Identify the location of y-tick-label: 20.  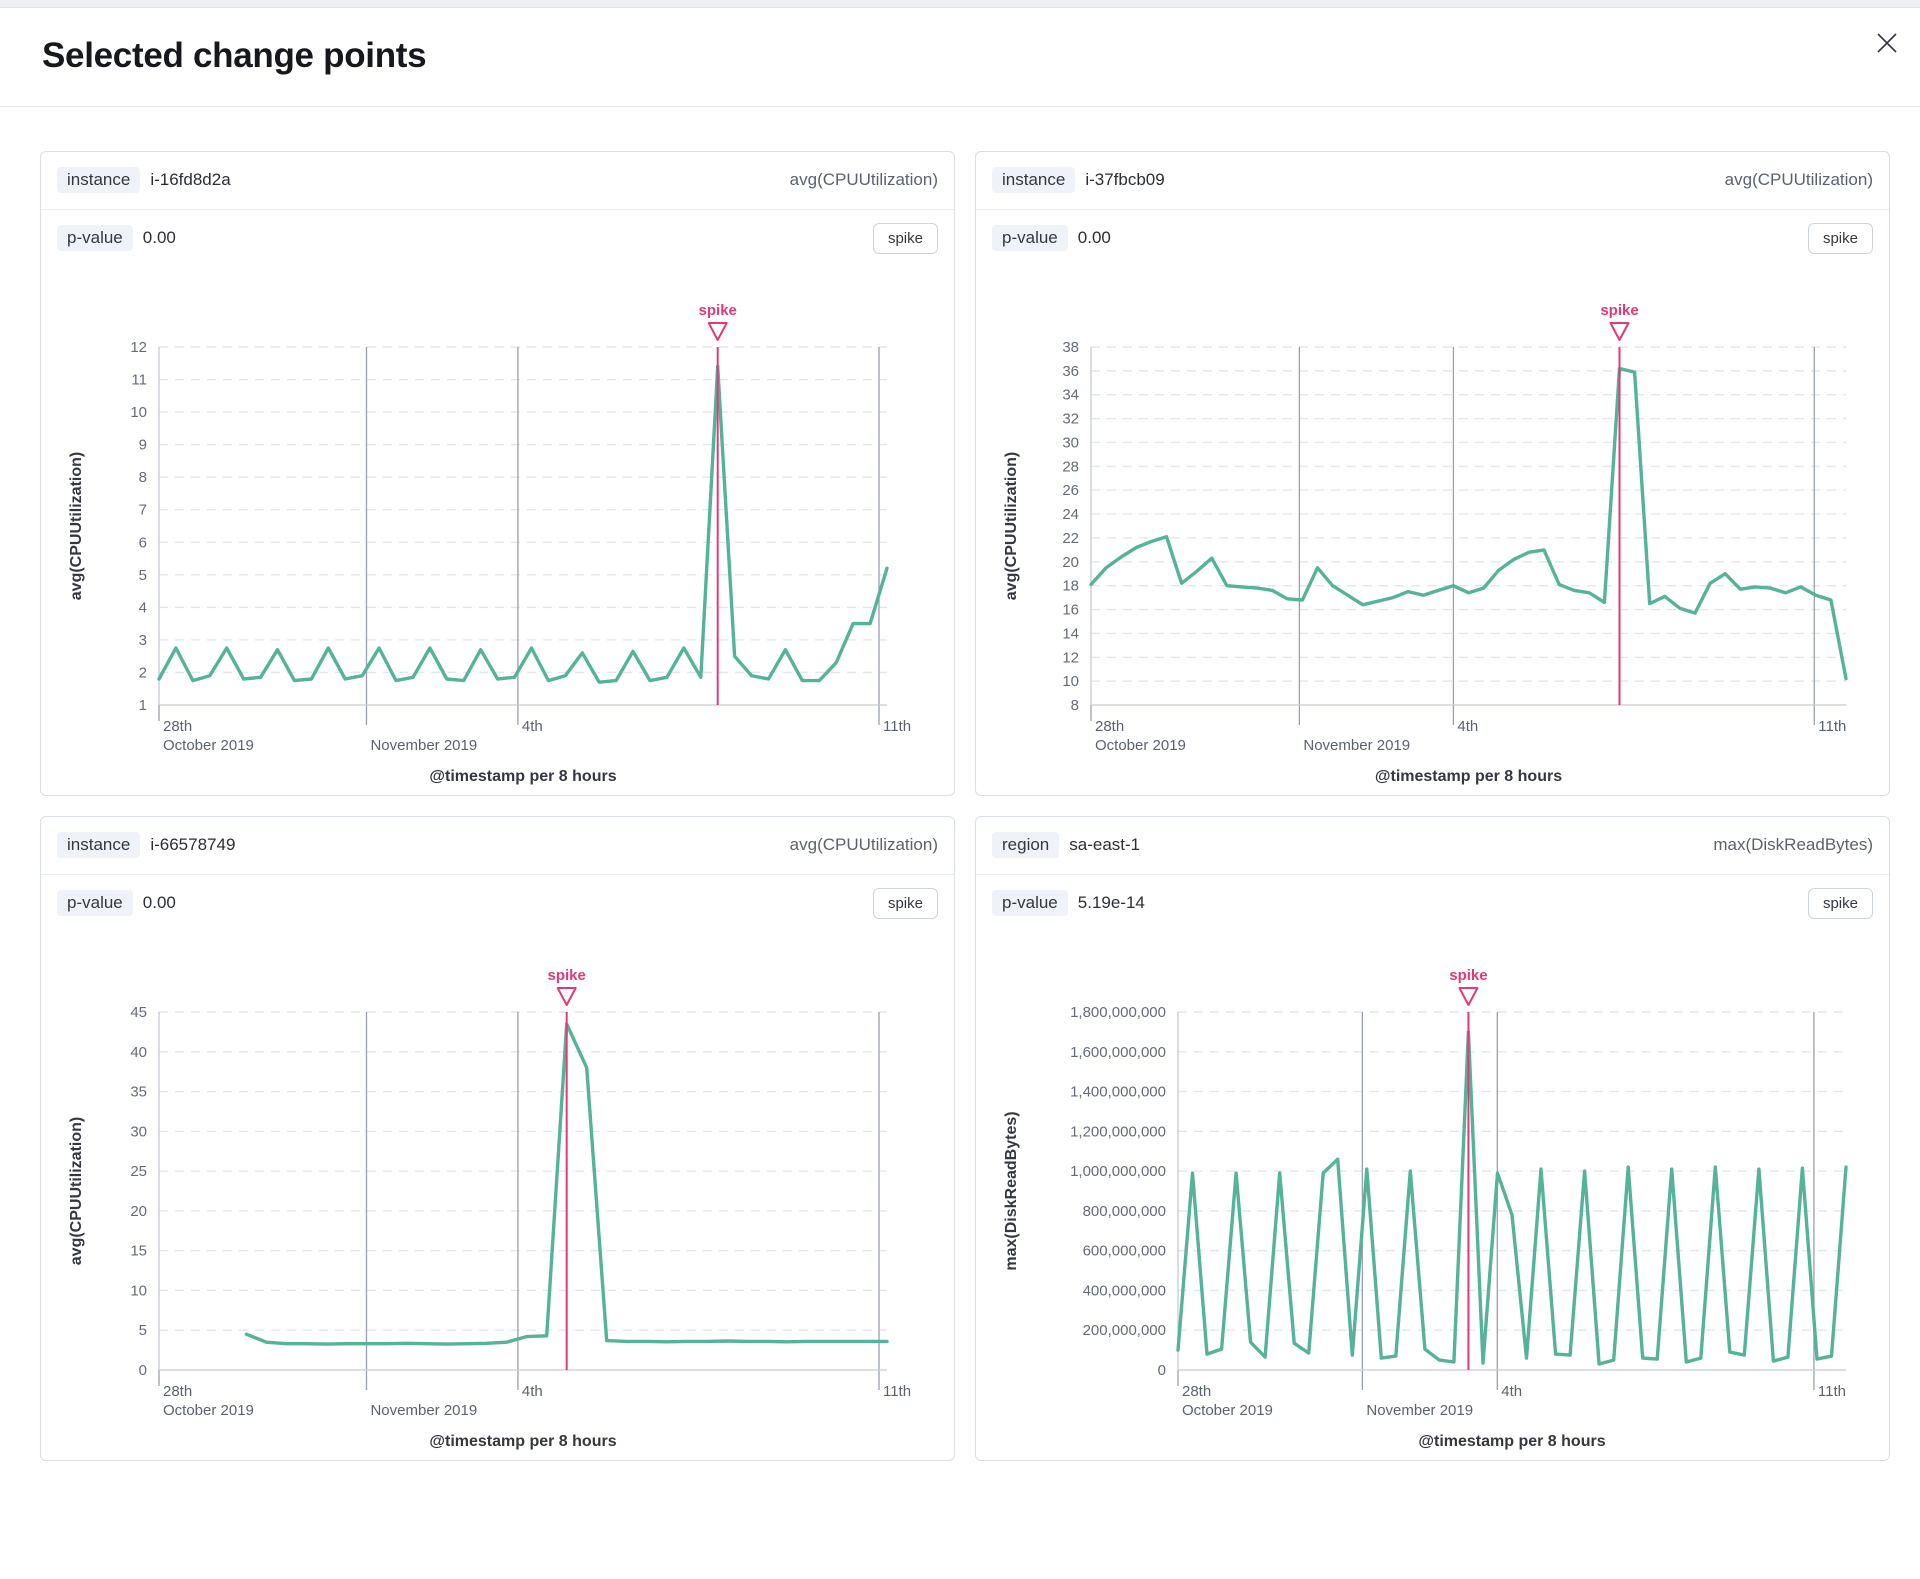
(1070, 562).